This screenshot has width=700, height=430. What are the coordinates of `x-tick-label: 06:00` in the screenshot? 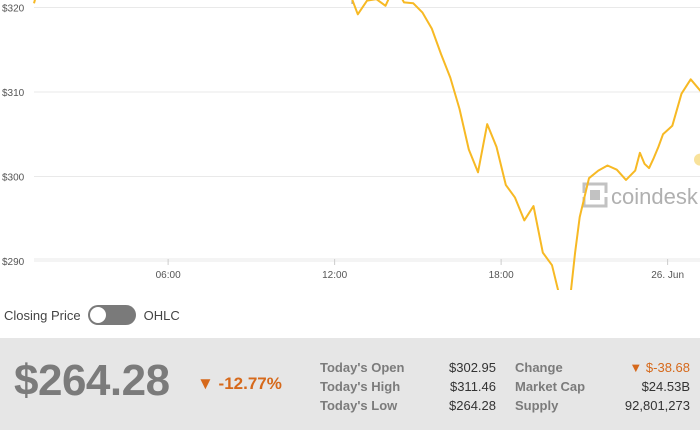 It's located at (168, 275).